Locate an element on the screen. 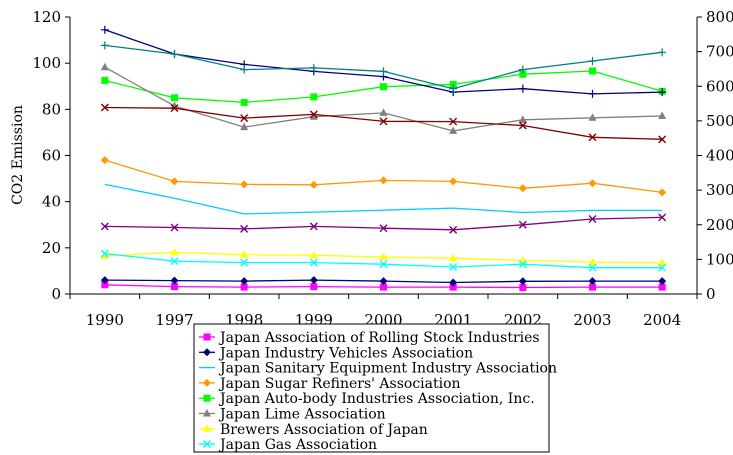  x-tick-label: 1990 is located at coordinates (105, 320).